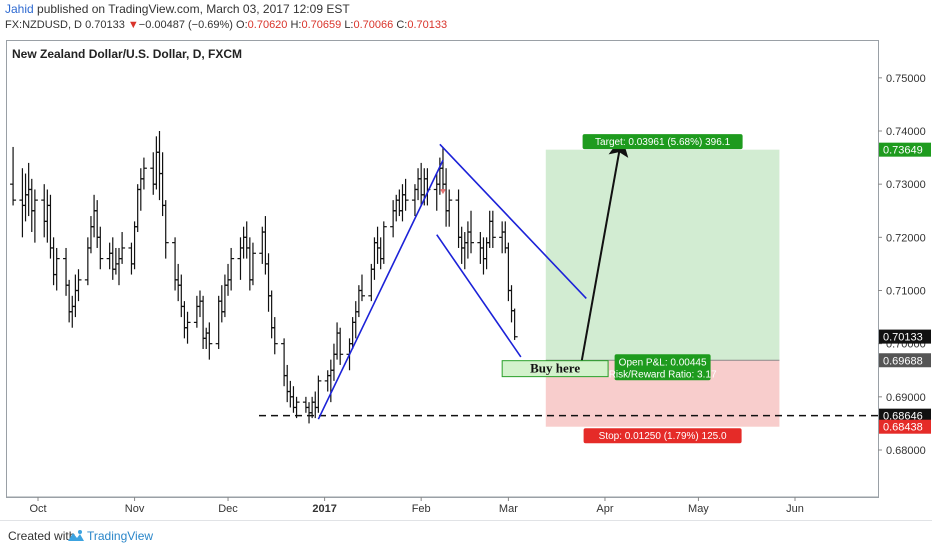 The width and height of the screenshot is (932, 551). Describe the element at coordinates (555, 369) in the screenshot. I see `buy-box` at that location.